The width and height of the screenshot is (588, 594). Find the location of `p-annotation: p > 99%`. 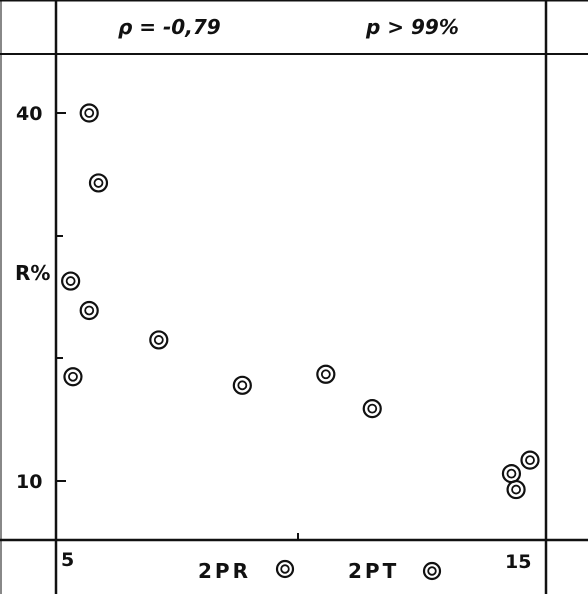

p-annotation: p > 99% is located at coordinates (412, 27).